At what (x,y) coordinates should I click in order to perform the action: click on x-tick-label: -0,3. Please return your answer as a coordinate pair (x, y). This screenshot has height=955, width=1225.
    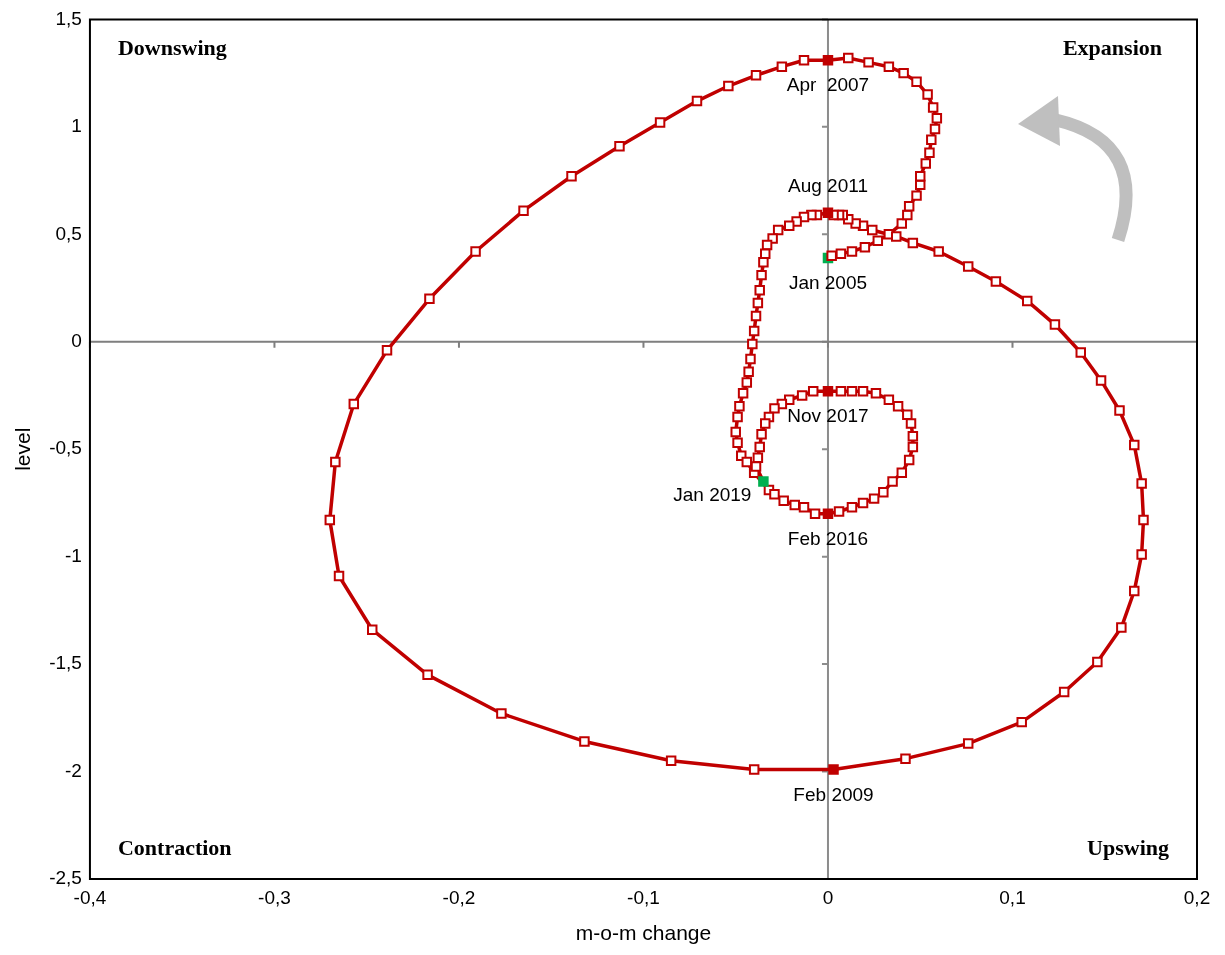
    Looking at the image, I should click on (274, 897).